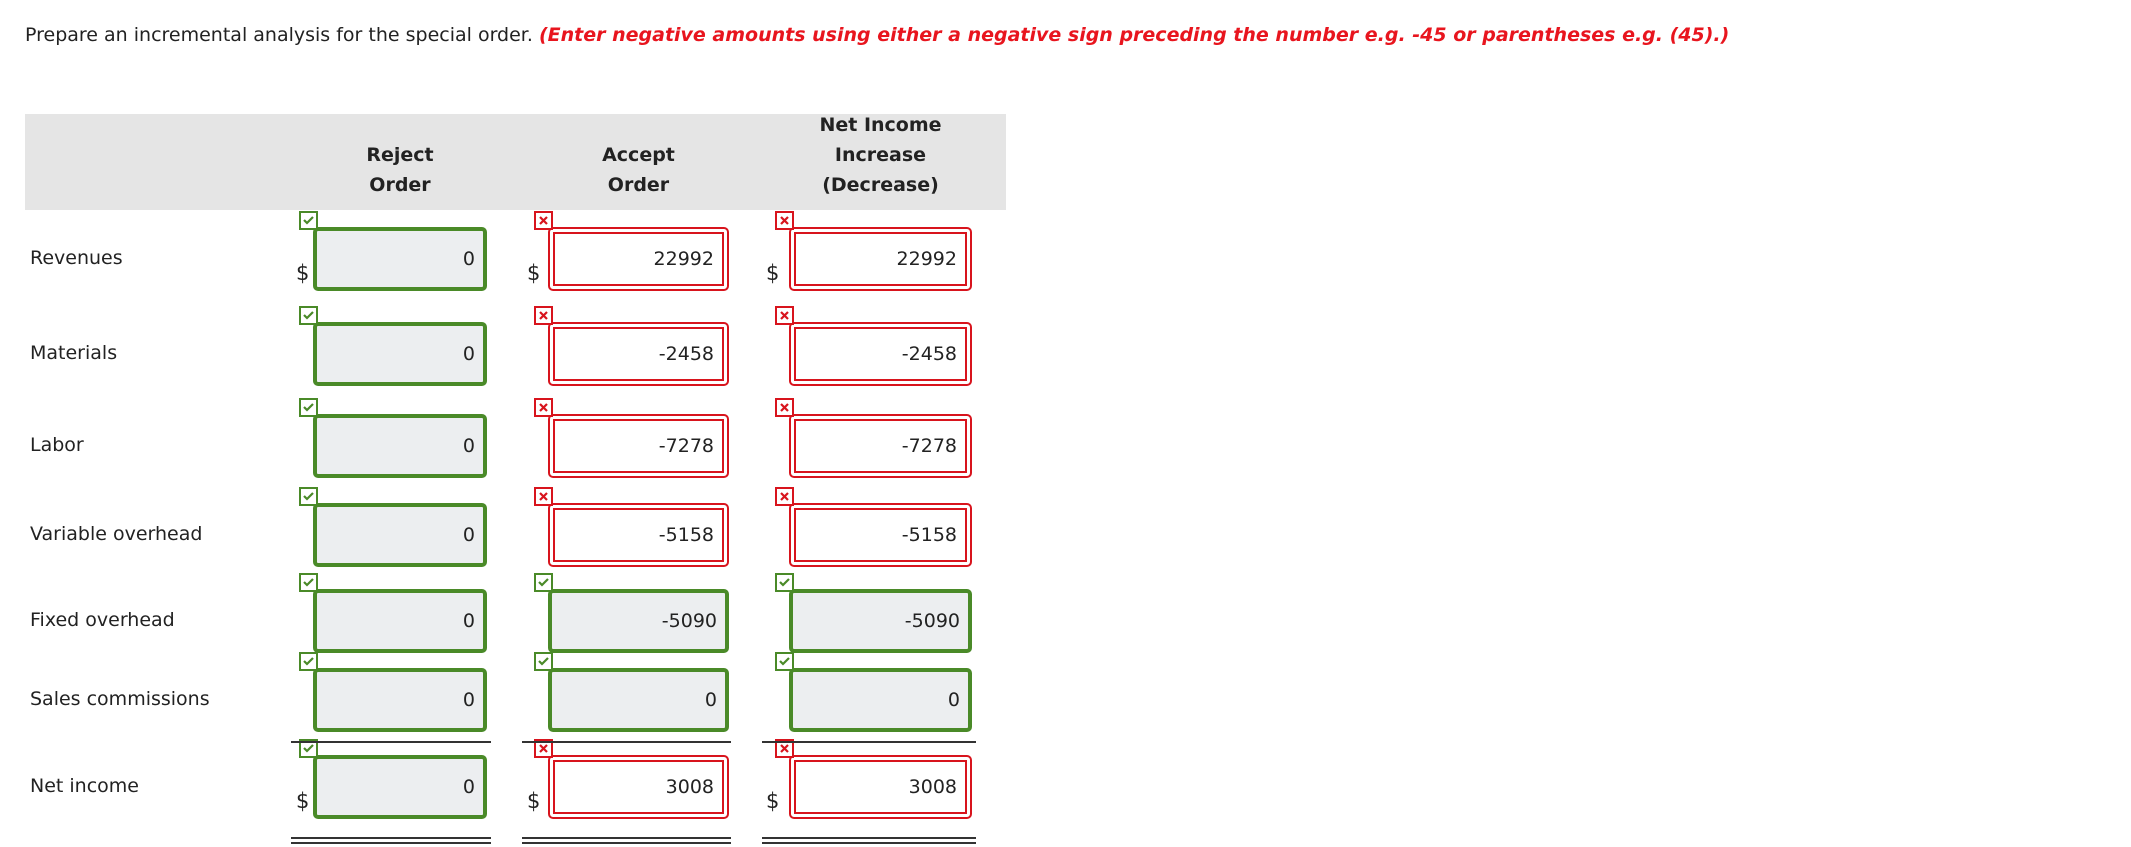 The image size is (2131, 847). What do you see at coordinates (638, 155) in the screenshot?
I see `column-header-line: Accept` at bounding box center [638, 155].